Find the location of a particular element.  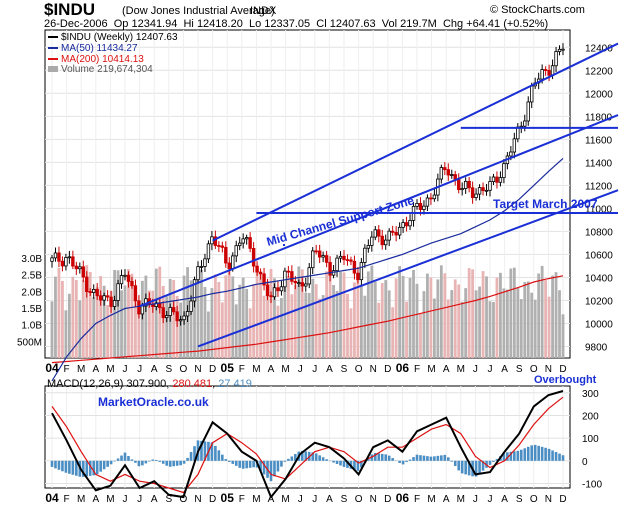

price-x-tick-label: 04 is located at coordinates (52, 368).